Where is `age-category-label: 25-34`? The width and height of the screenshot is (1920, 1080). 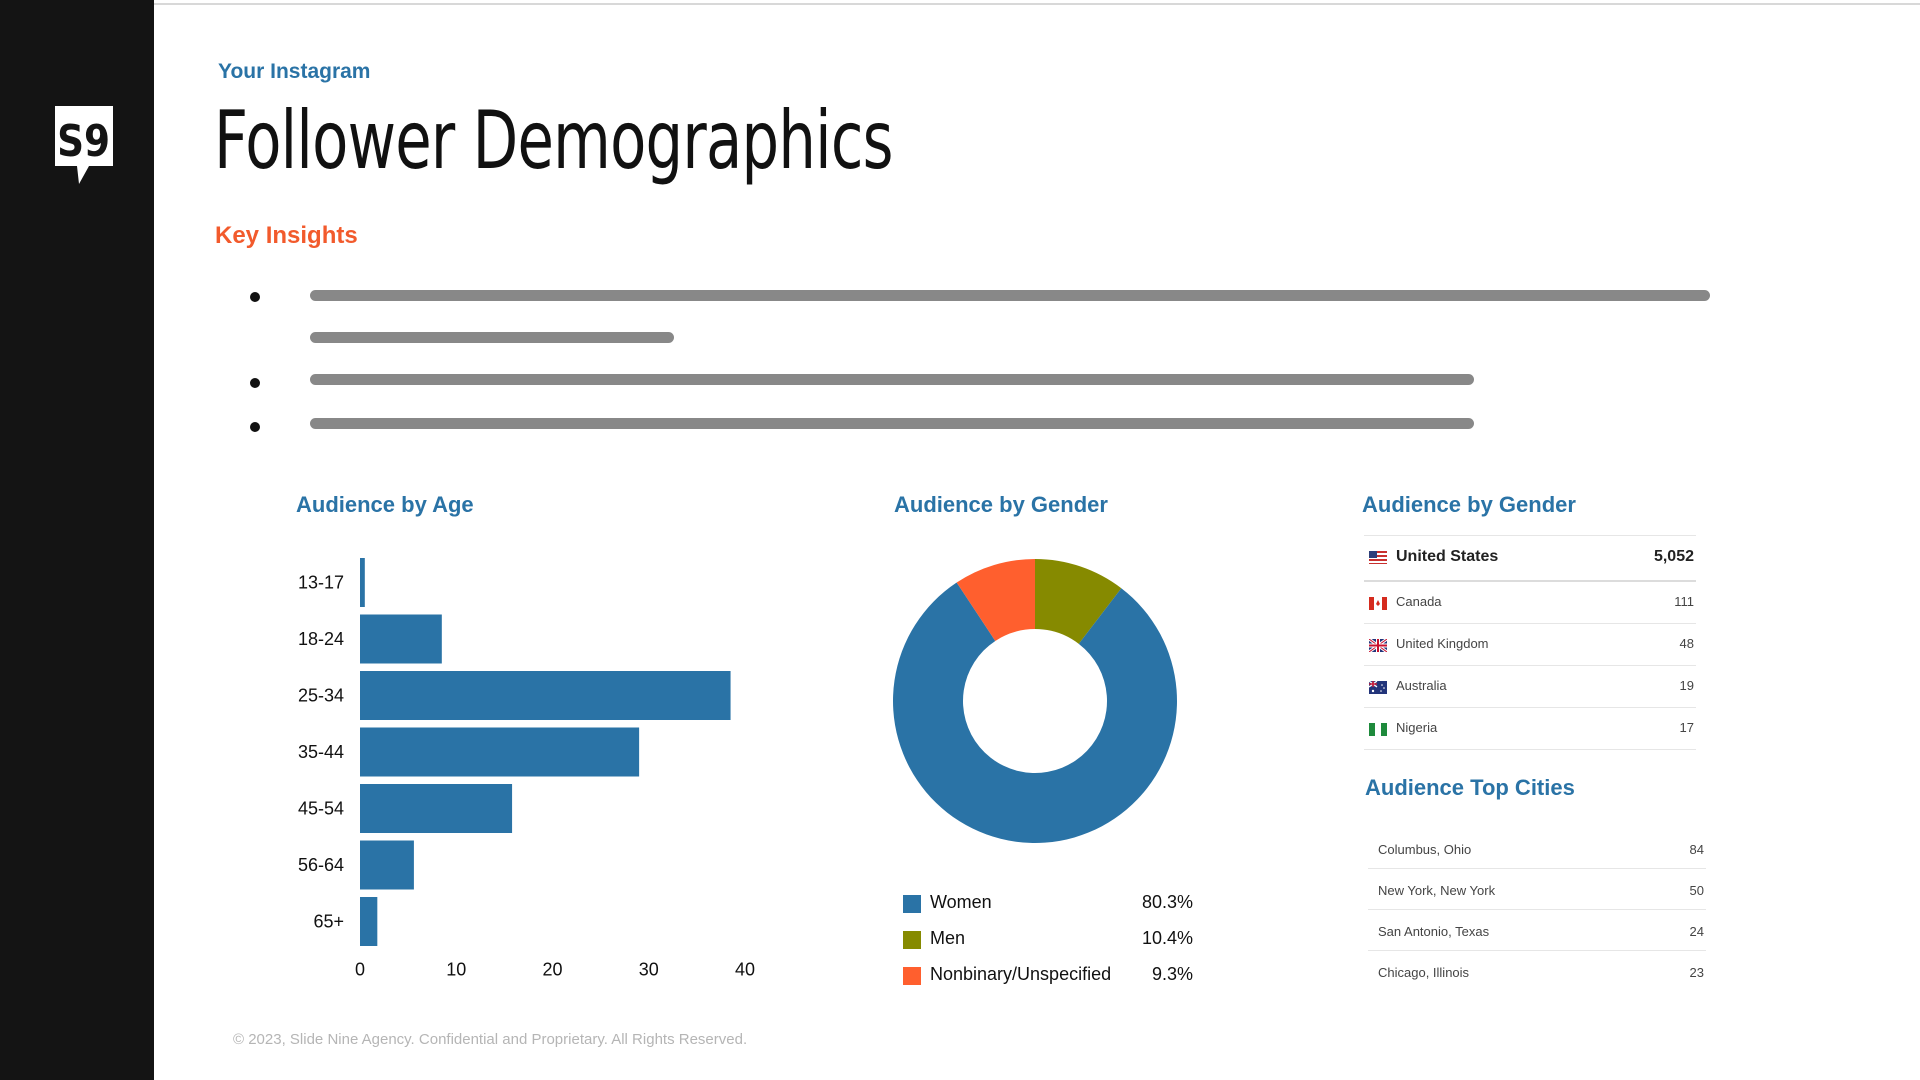 age-category-label: 25-34 is located at coordinates (321, 696).